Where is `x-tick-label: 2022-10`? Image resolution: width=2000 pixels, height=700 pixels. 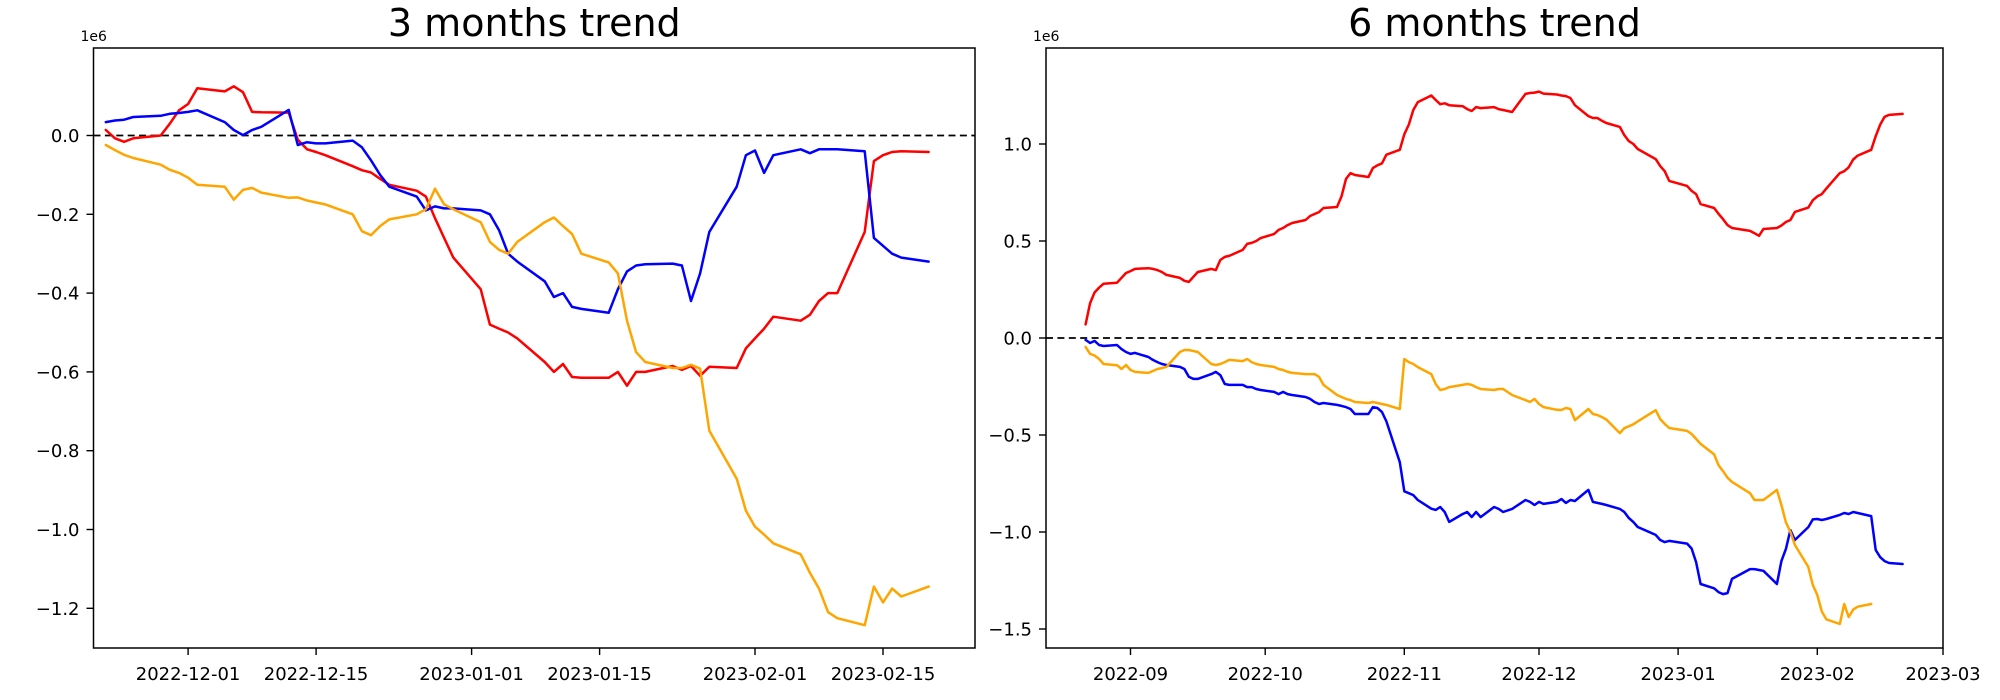
x-tick-label: 2022-10 is located at coordinates (1265, 674).